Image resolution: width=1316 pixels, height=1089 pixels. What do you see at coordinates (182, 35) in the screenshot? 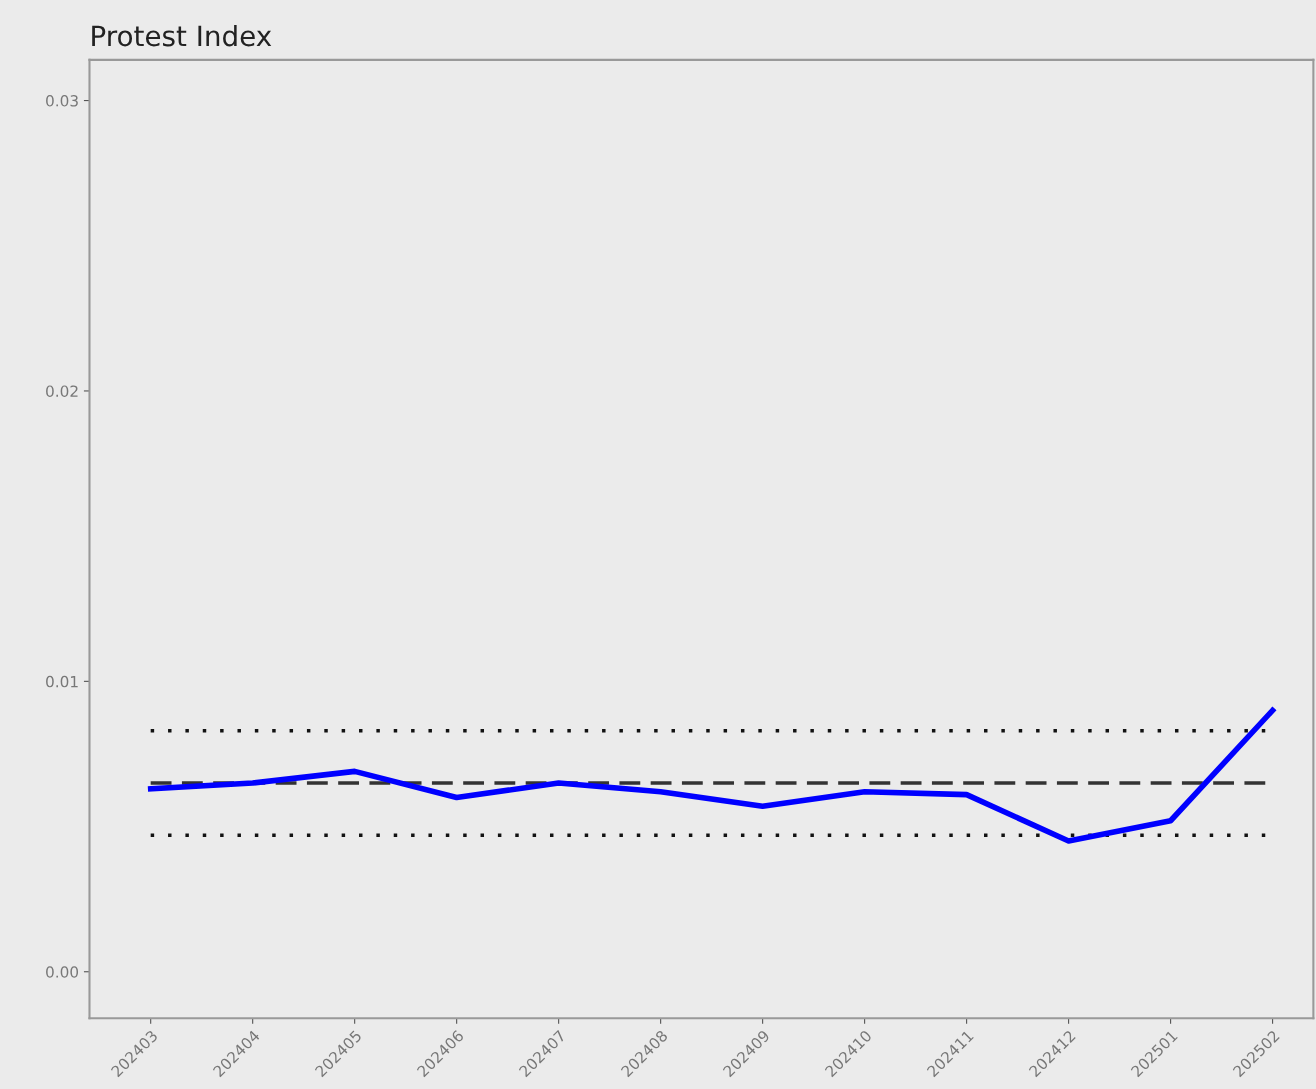
I see `chart-title: Protest Index` at bounding box center [182, 35].